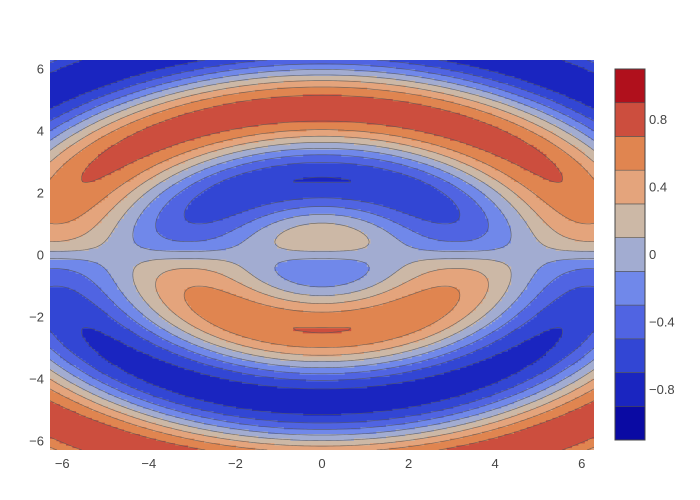  Describe the element at coordinates (148, 463) in the screenshot. I see `x-tick-label: −4` at that location.